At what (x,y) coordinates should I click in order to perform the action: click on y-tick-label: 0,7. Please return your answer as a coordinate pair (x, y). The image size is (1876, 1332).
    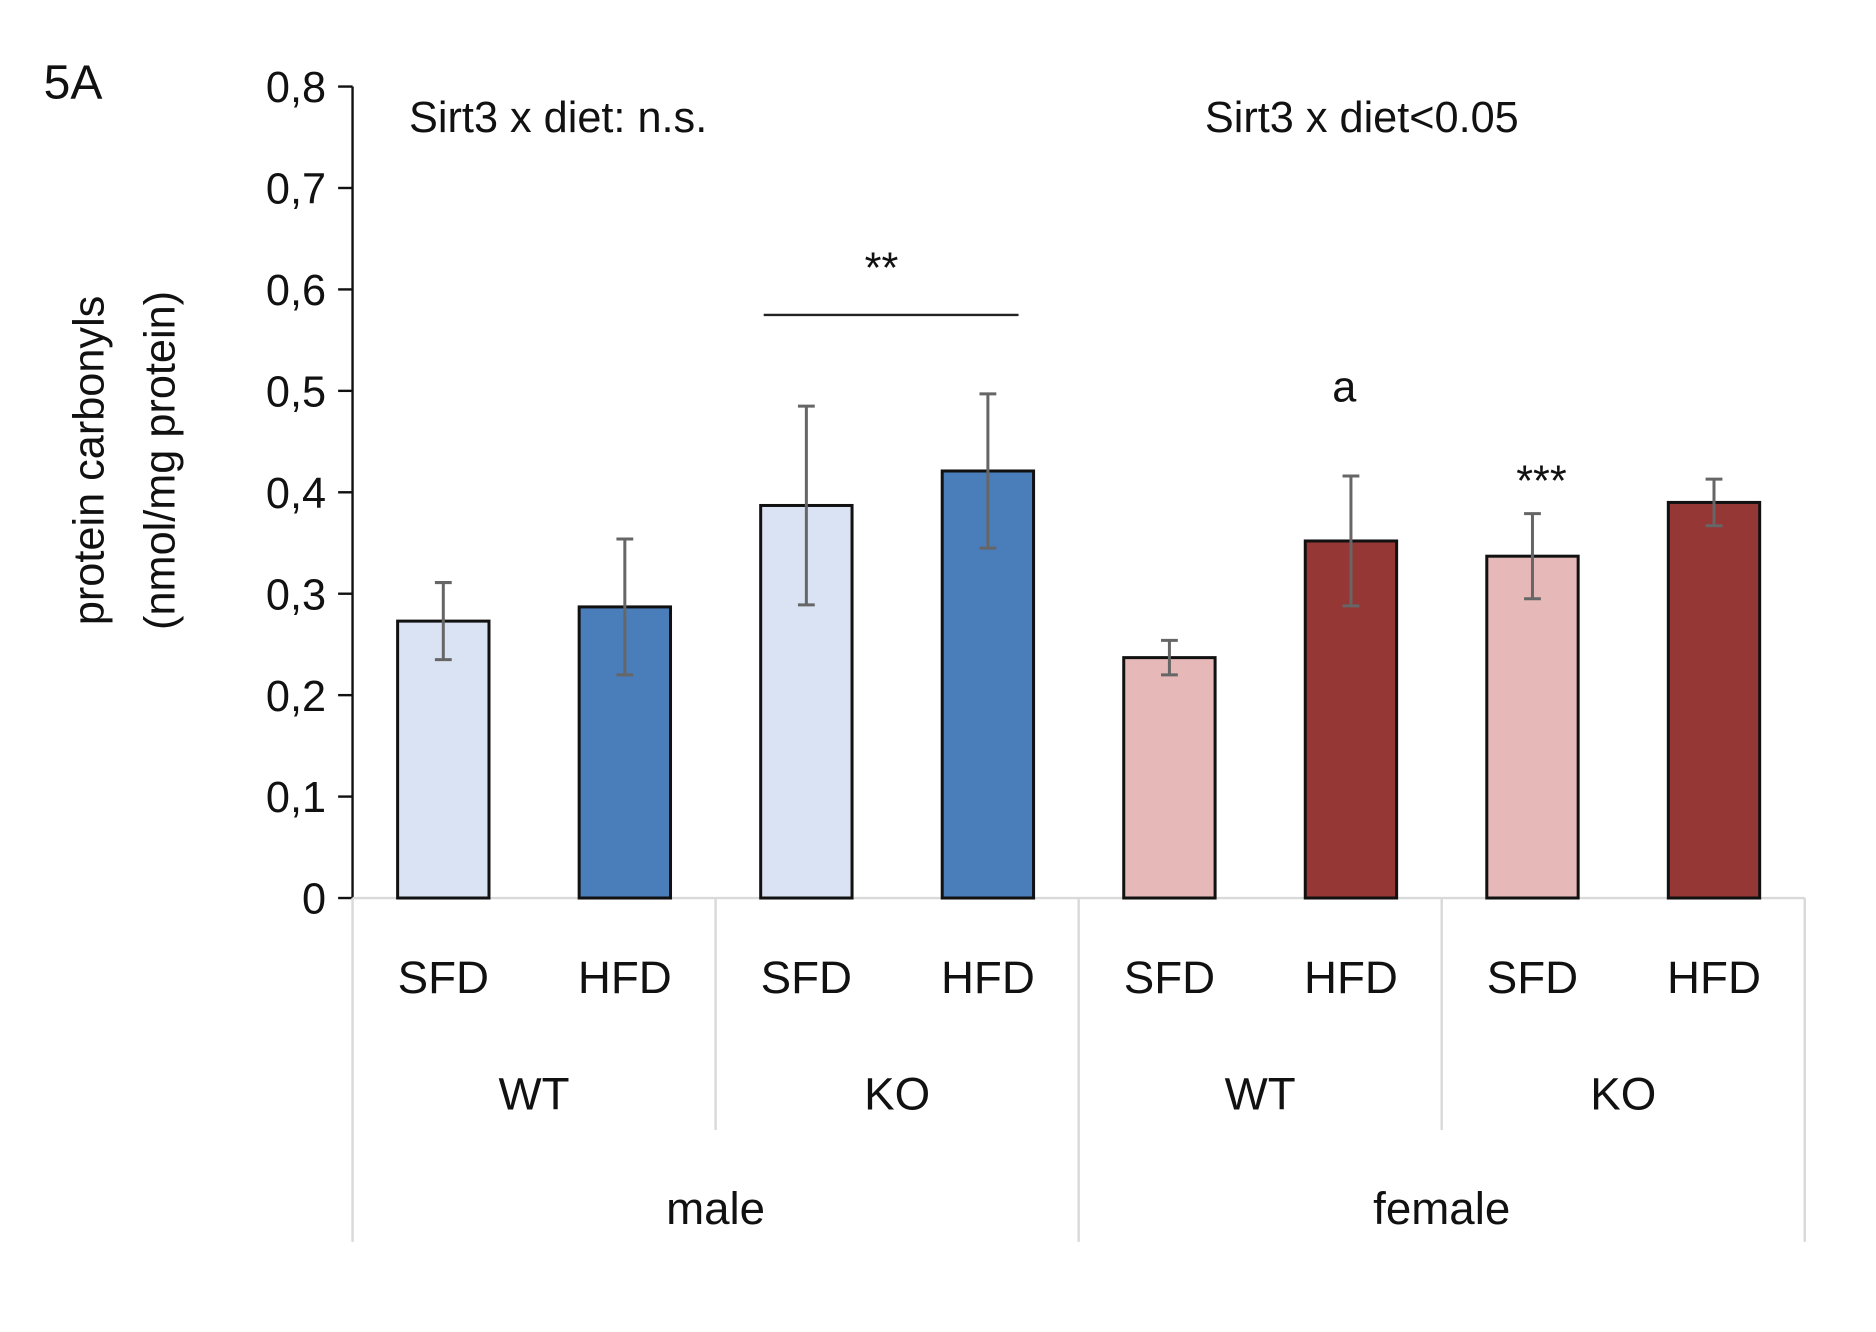
    Looking at the image, I should click on (296, 190).